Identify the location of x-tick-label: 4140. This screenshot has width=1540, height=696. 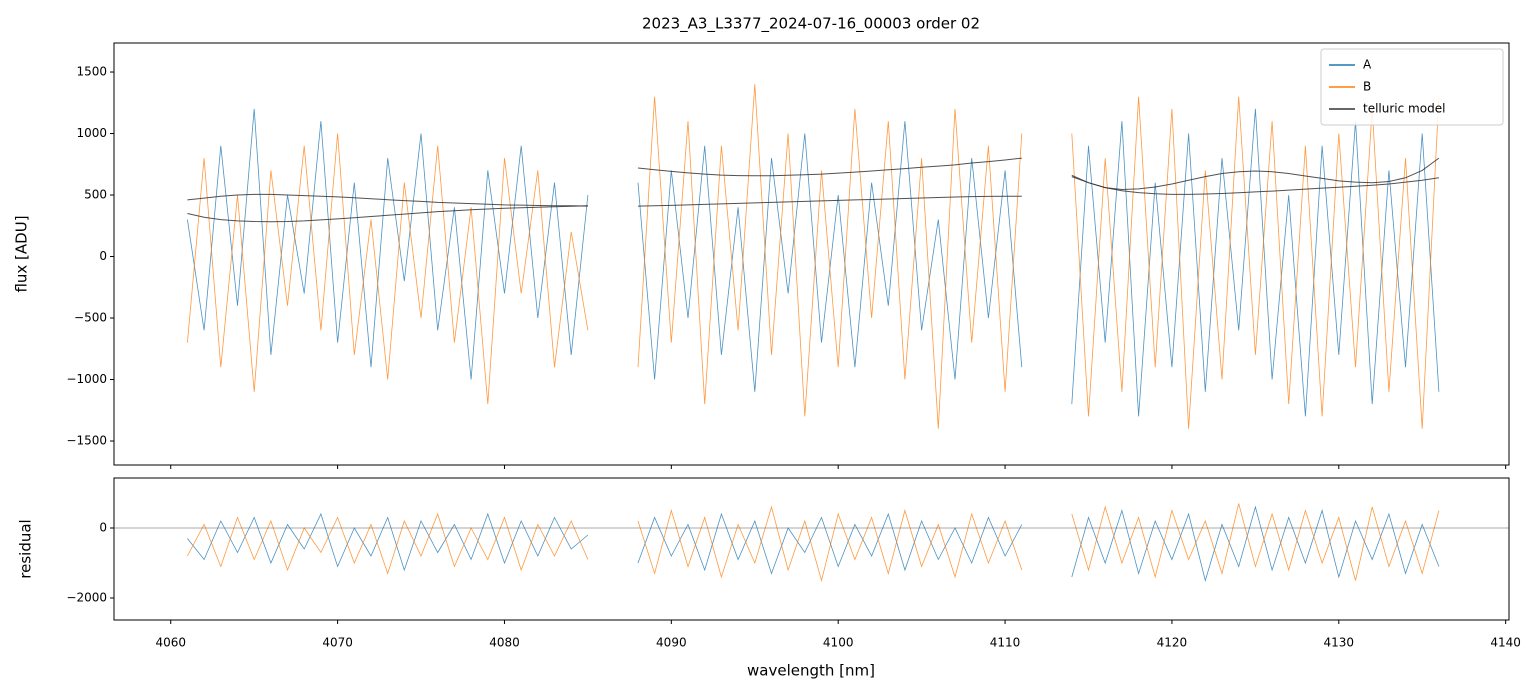
(1505, 643).